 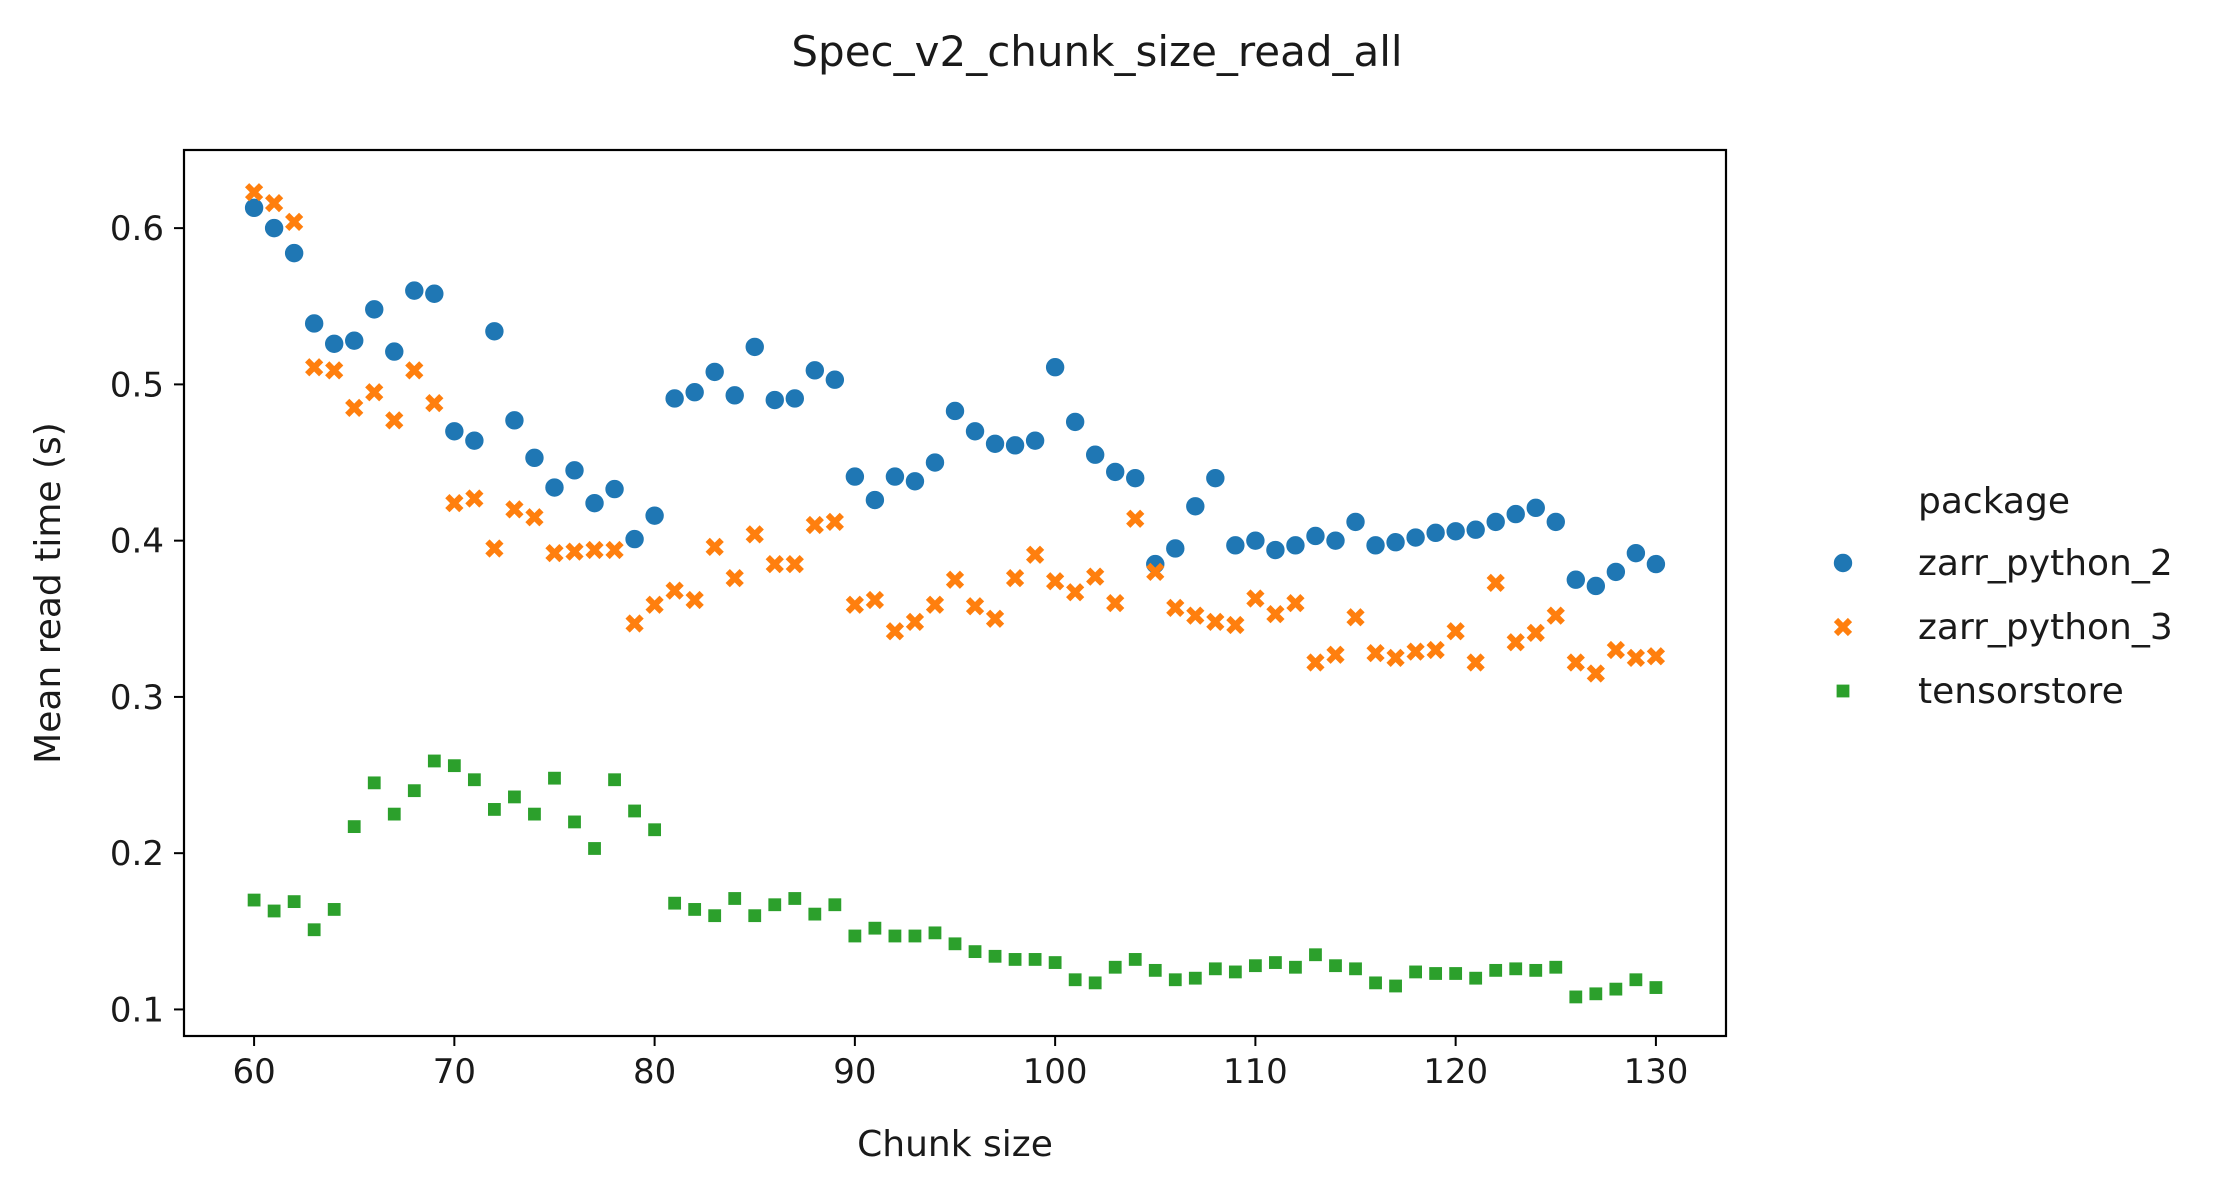 What do you see at coordinates (1255, 1072) in the screenshot?
I see `x-tick-label: 110` at bounding box center [1255, 1072].